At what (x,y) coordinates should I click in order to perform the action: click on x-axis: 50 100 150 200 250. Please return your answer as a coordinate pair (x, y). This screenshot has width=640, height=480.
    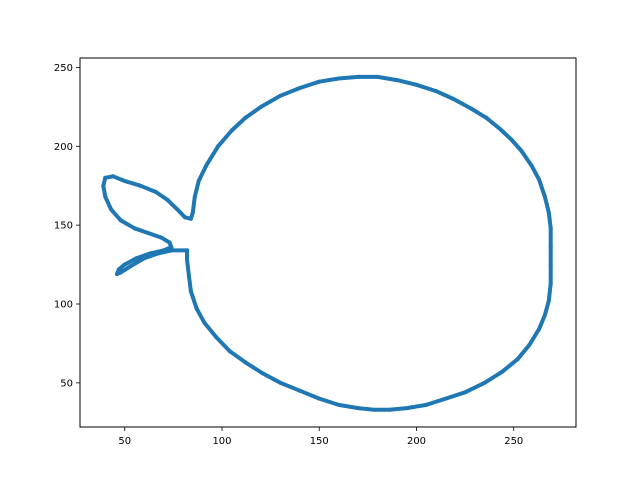
    Looking at the image, I should click on (320, 437).